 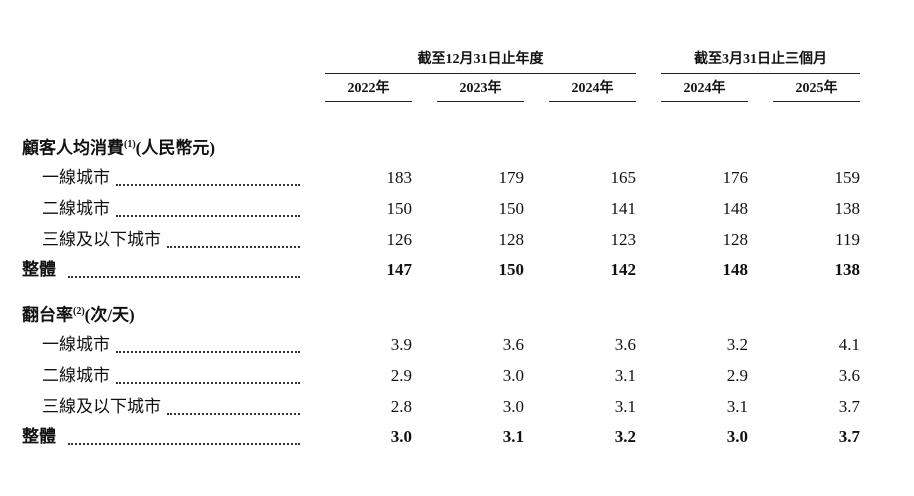 I want to click on column-header: 2023年, so click(x=480, y=88).